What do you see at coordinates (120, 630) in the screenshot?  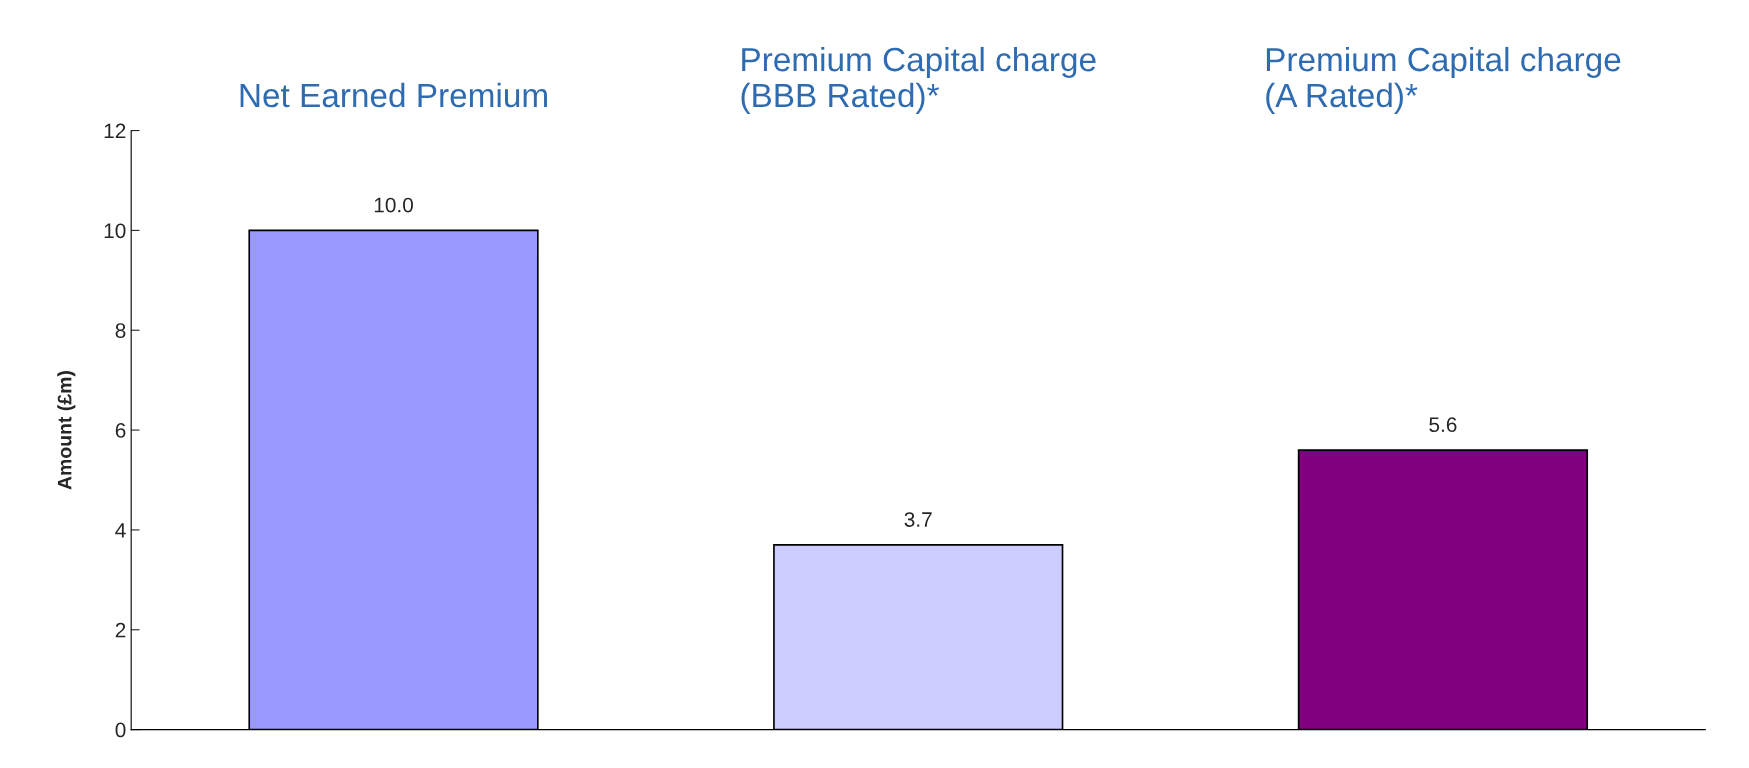 I see `y-tick-label: 2` at bounding box center [120, 630].